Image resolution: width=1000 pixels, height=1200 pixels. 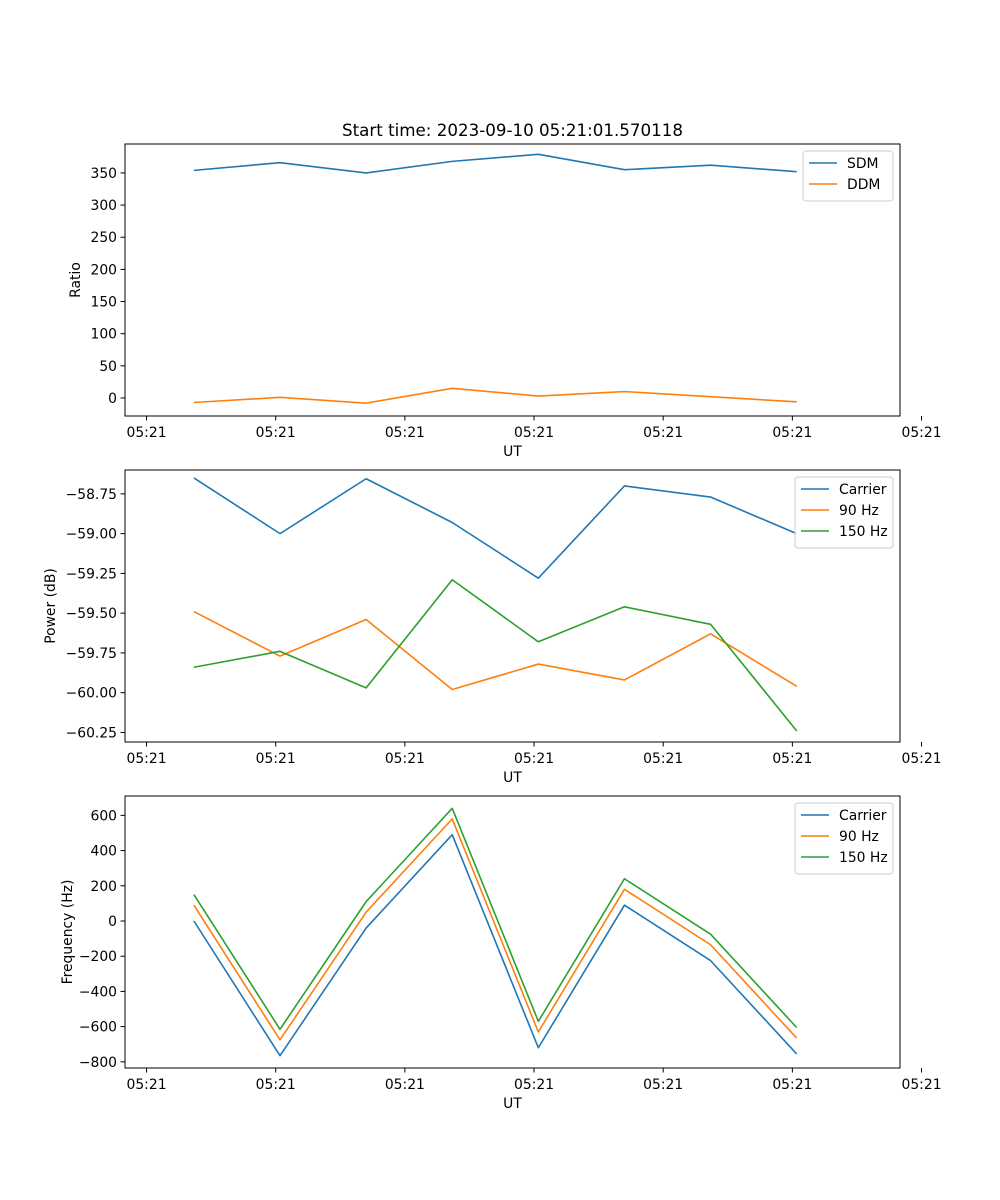 I want to click on y-tick-label: −59.75, so click(x=91, y=654).